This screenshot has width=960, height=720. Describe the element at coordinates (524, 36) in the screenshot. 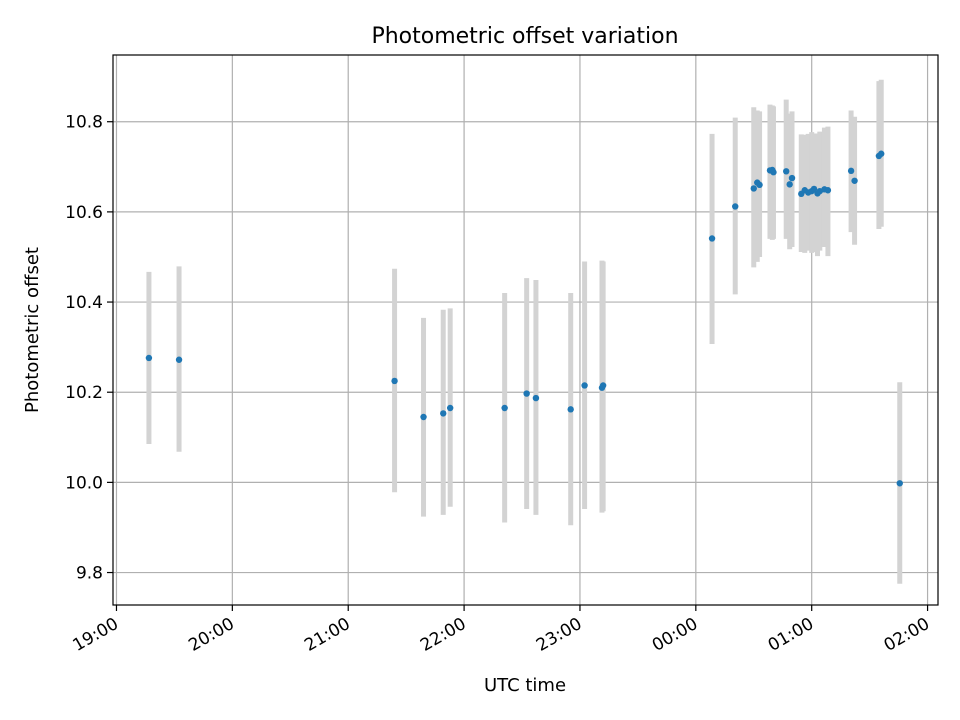

I see `chart-title: Photometric offset variation` at that location.